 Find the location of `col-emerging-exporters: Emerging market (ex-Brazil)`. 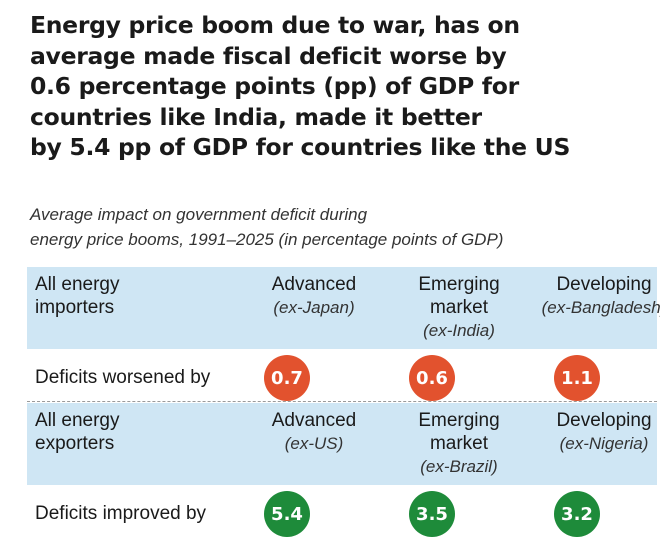

col-emerging-exporters: Emerging market (ex-Brazil) is located at coordinates (459, 443).